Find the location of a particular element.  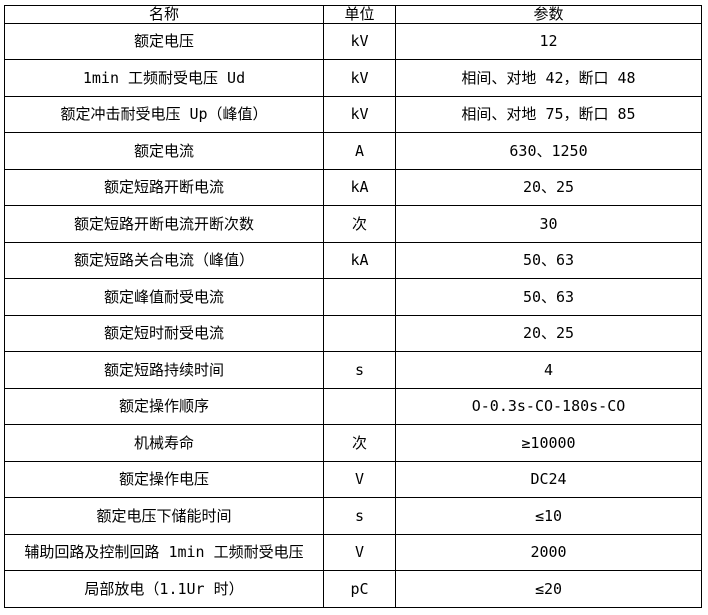

table-header-row: 名称 单位 参数 is located at coordinates (353, 14).